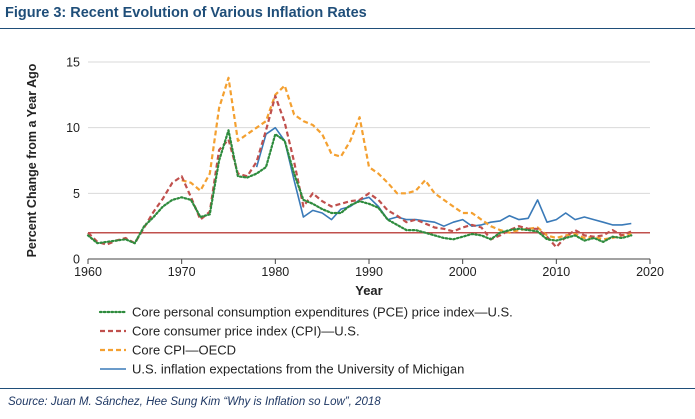  I want to click on x-tick-label: 1970, so click(182, 272).